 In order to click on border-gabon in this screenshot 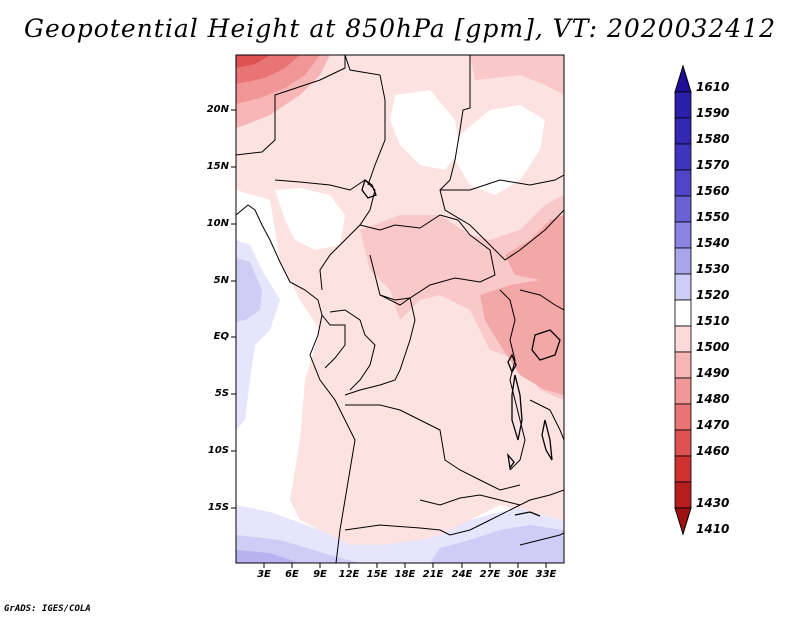, I will do `click(333, 341)`.